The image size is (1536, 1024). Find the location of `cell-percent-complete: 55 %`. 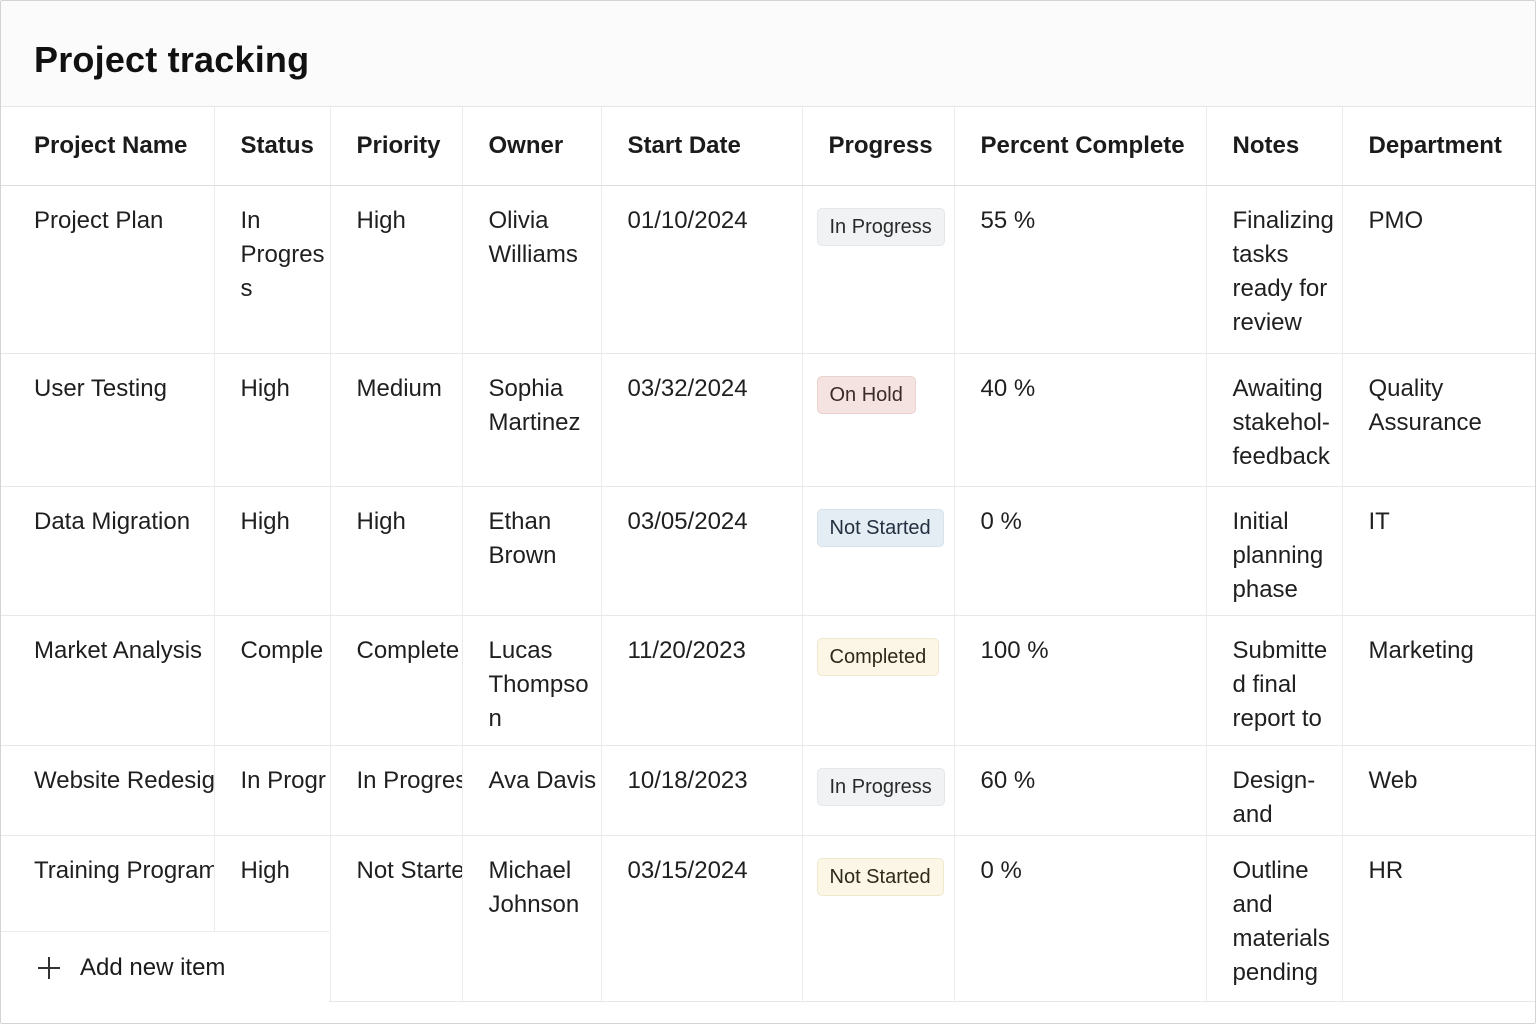

cell-percent-complete: 55 % is located at coordinates (1080, 269).